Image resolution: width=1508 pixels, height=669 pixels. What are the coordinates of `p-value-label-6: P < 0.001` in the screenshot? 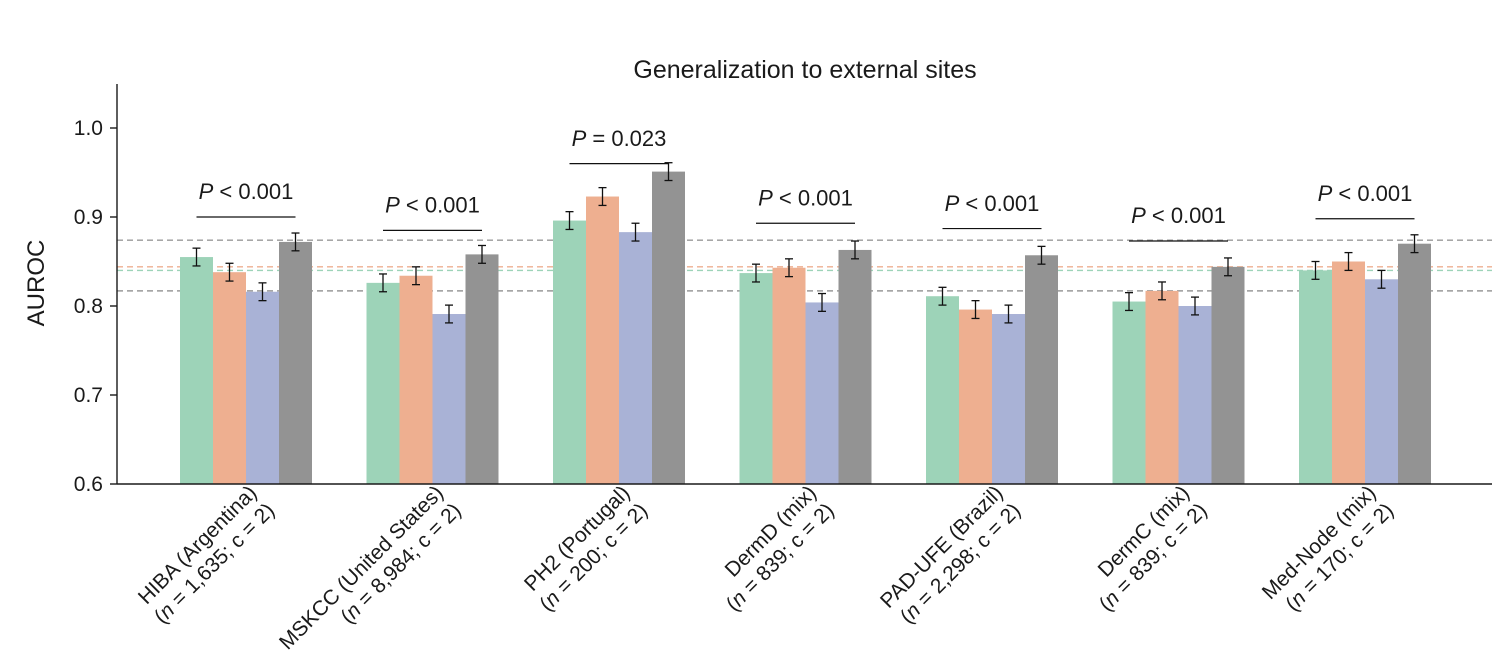 It's located at (1365, 193).